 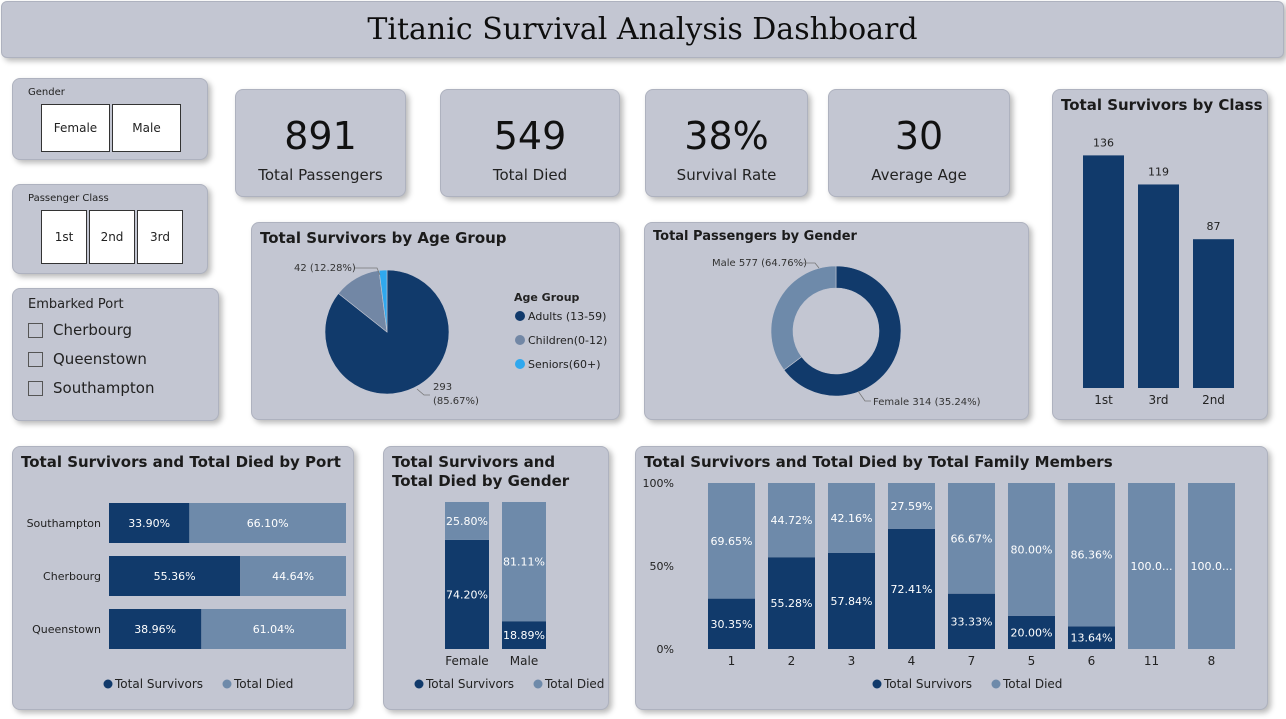 I want to click on port-bar-value-label: 61.04%, so click(x=274, y=629).